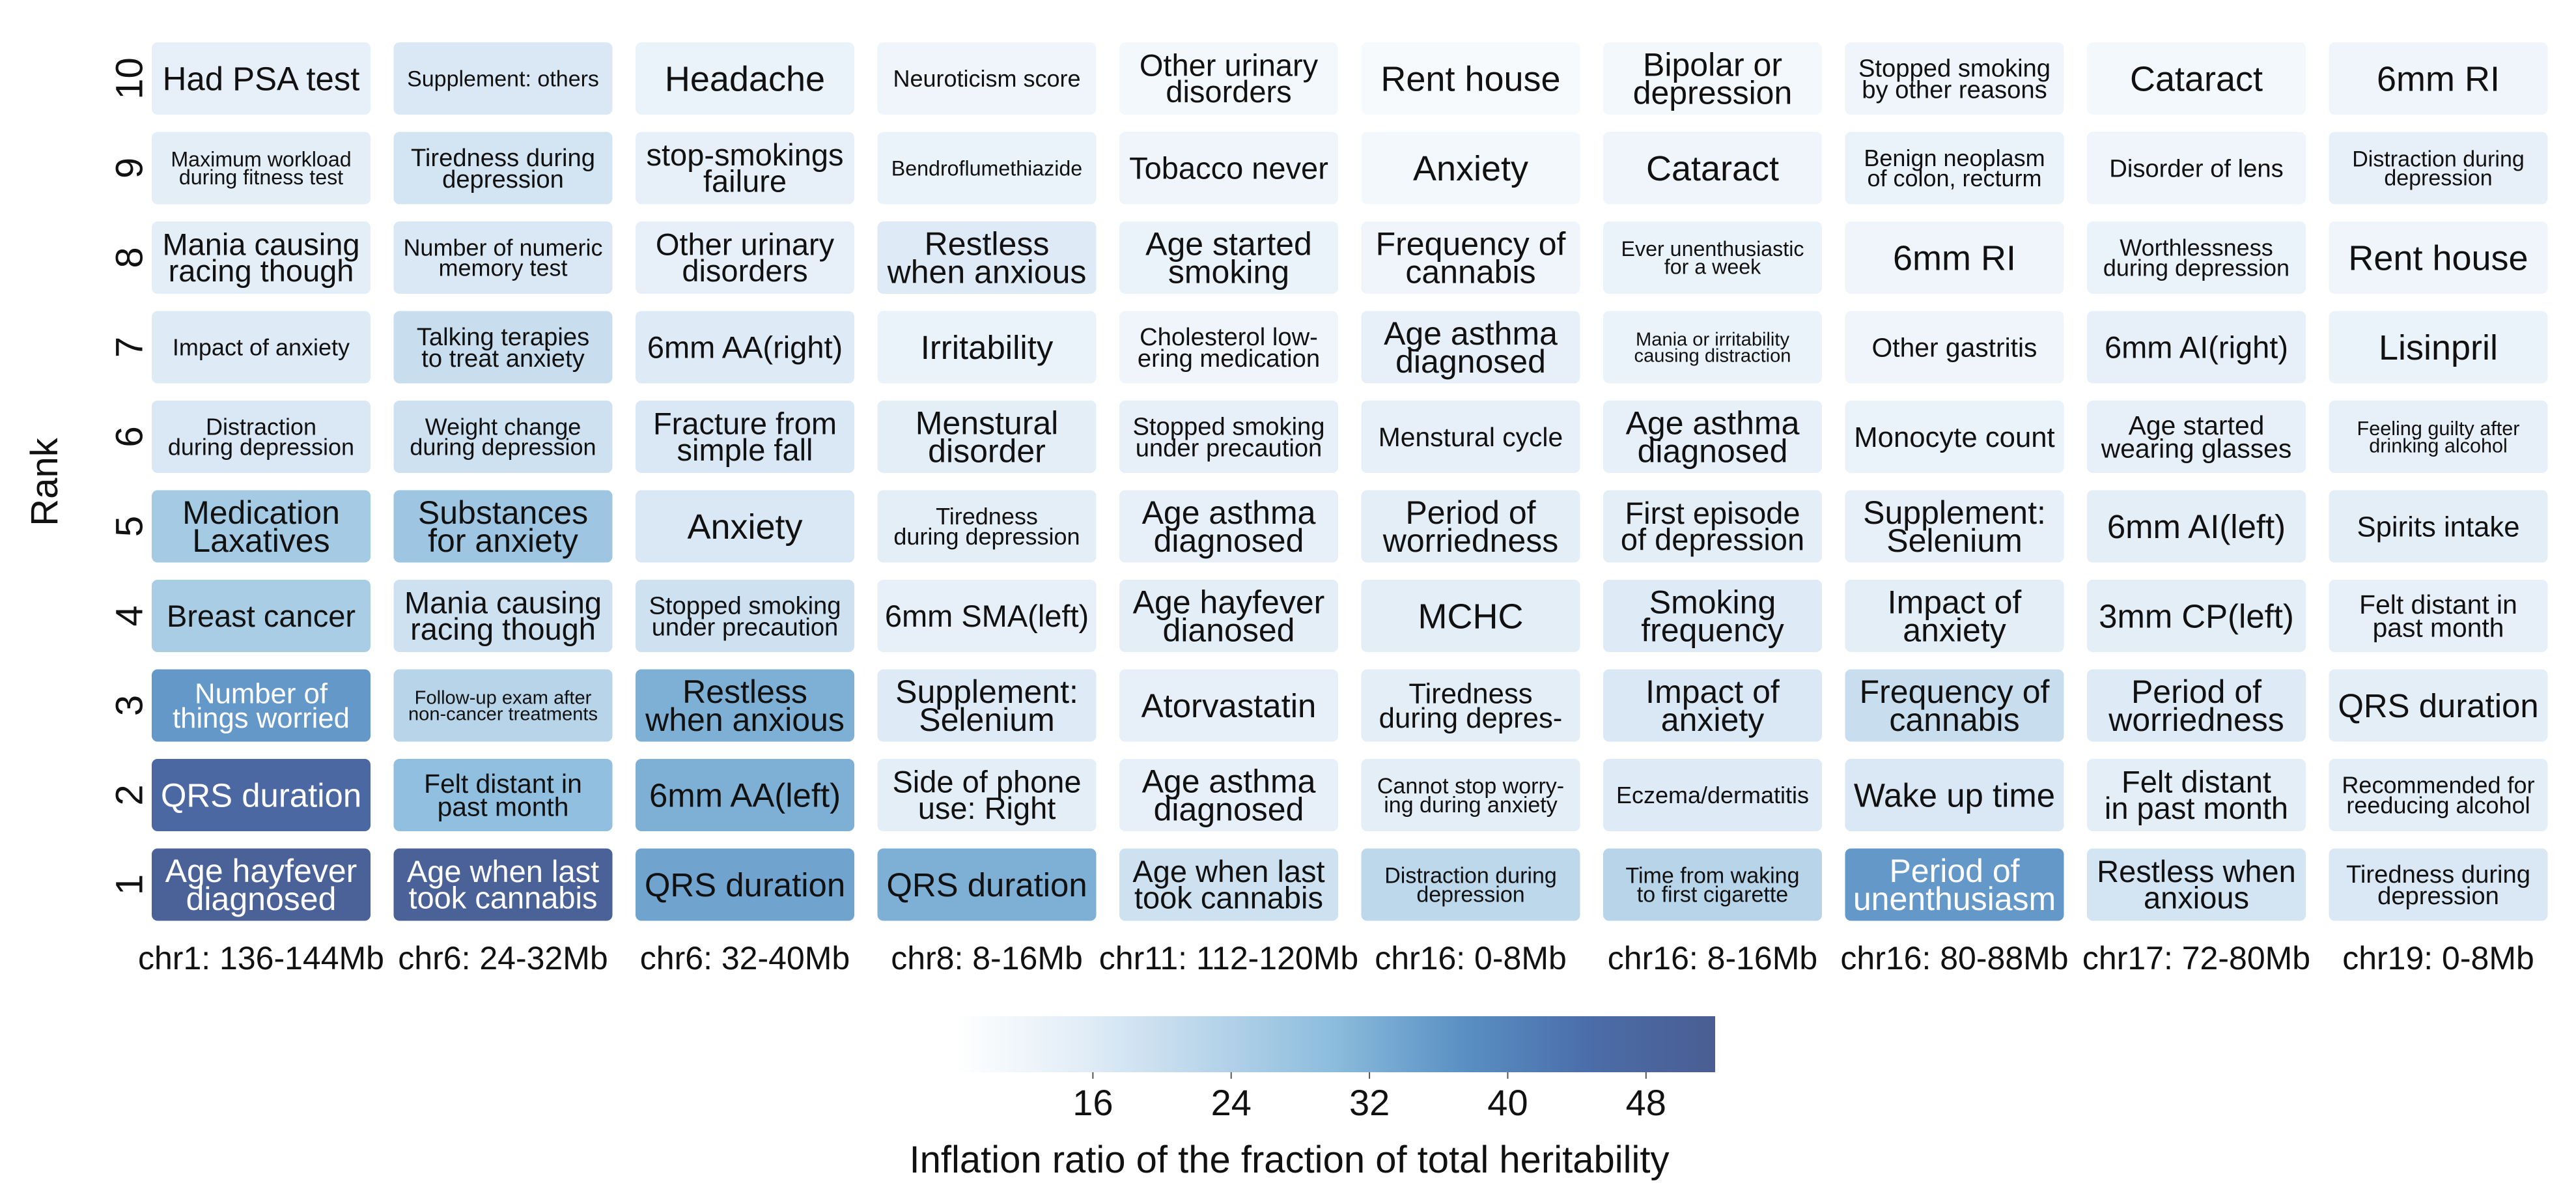 The height and width of the screenshot is (1196, 2576). What do you see at coordinates (2438, 446) in the screenshot?
I see `cell-label: drinking alcohol` at bounding box center [2438, 446].